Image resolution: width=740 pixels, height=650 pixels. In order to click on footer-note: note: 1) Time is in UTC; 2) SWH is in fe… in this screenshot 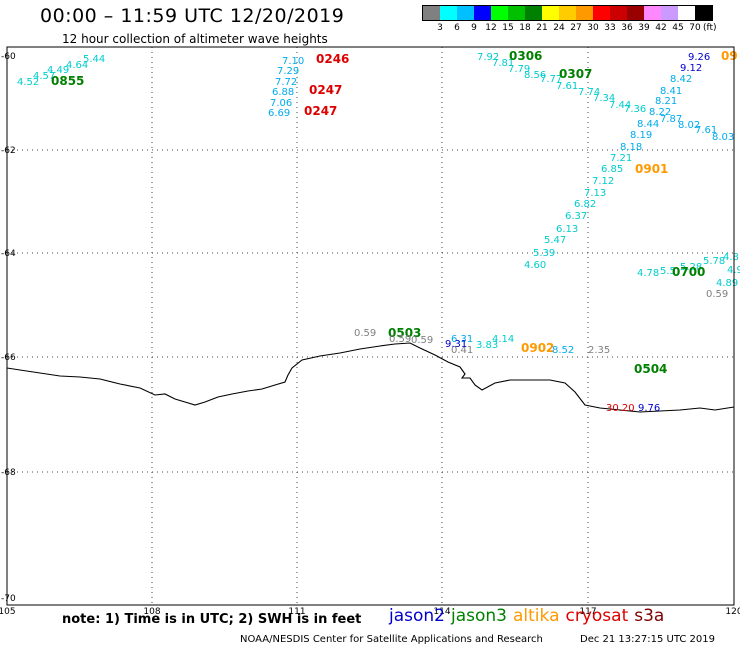, I will do `click(212, 619)`.